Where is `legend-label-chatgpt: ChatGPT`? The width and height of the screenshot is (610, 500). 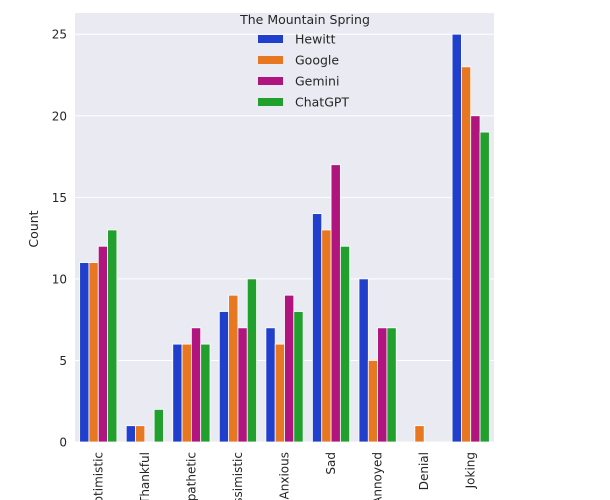 legend-label-chatgpt: ChatGPT is located at coordinates (322, 102).